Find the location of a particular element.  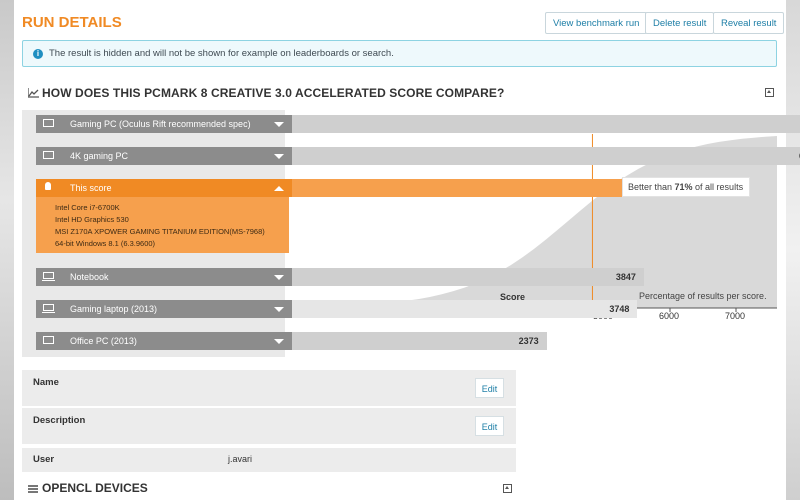

opencl-section-title: OPENCL DEVICES is located at coordinates (95, 488).